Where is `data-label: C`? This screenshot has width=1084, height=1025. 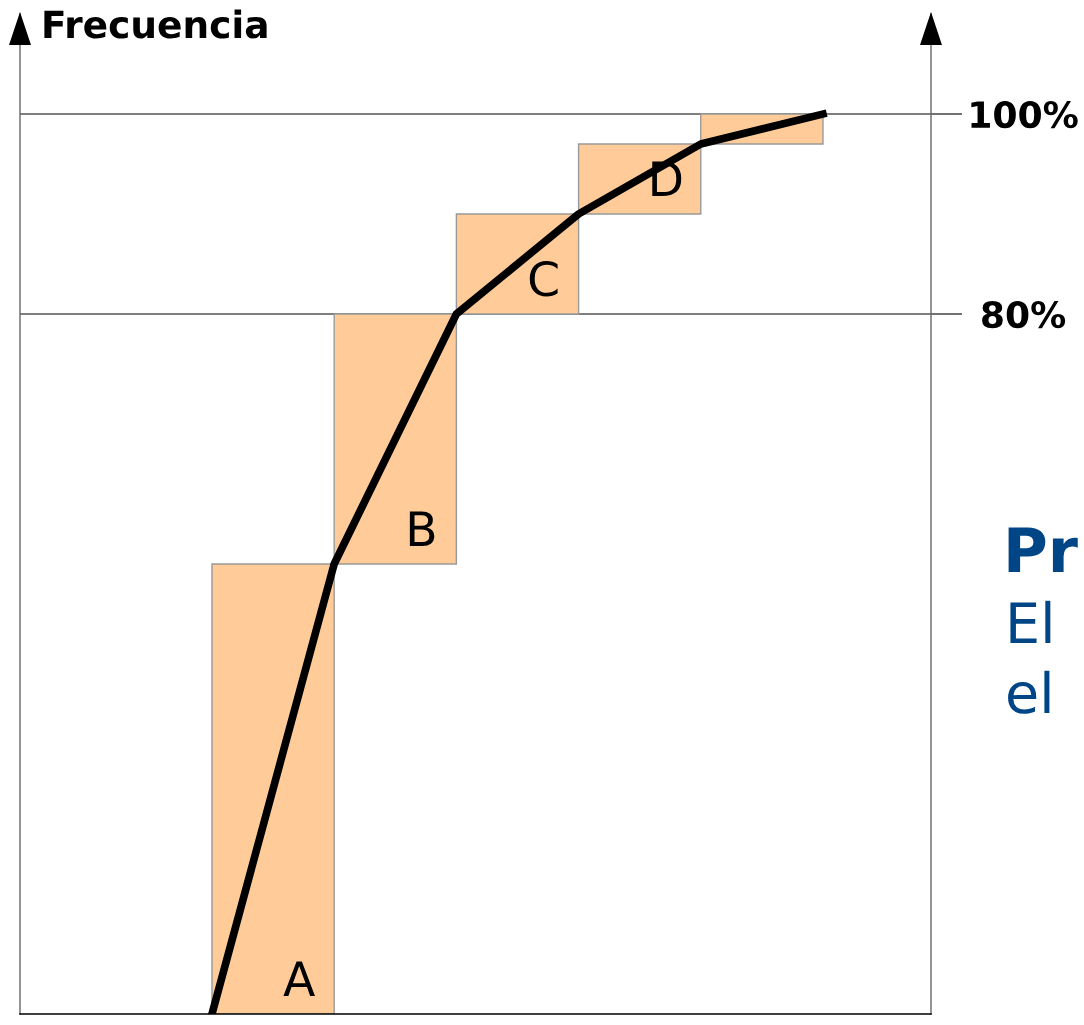
data-label: C is located at coordinates (543, 278).